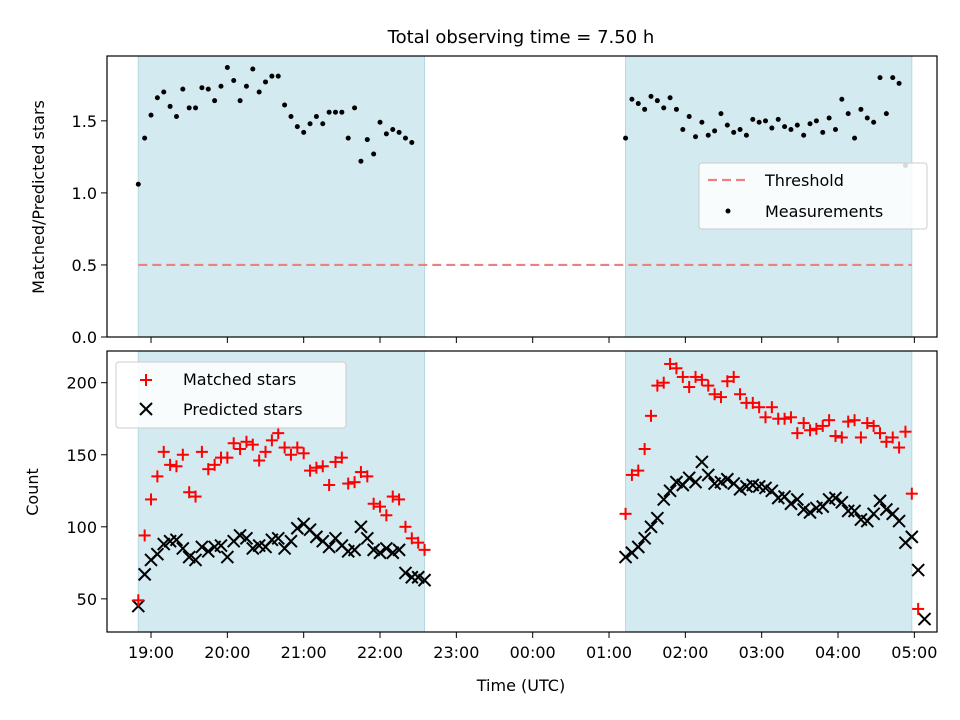  What do you see at coordinates (84, 337) in the screenshot?
I see `top-y-tick-label: 0.0` at bounding box center [84, 337].